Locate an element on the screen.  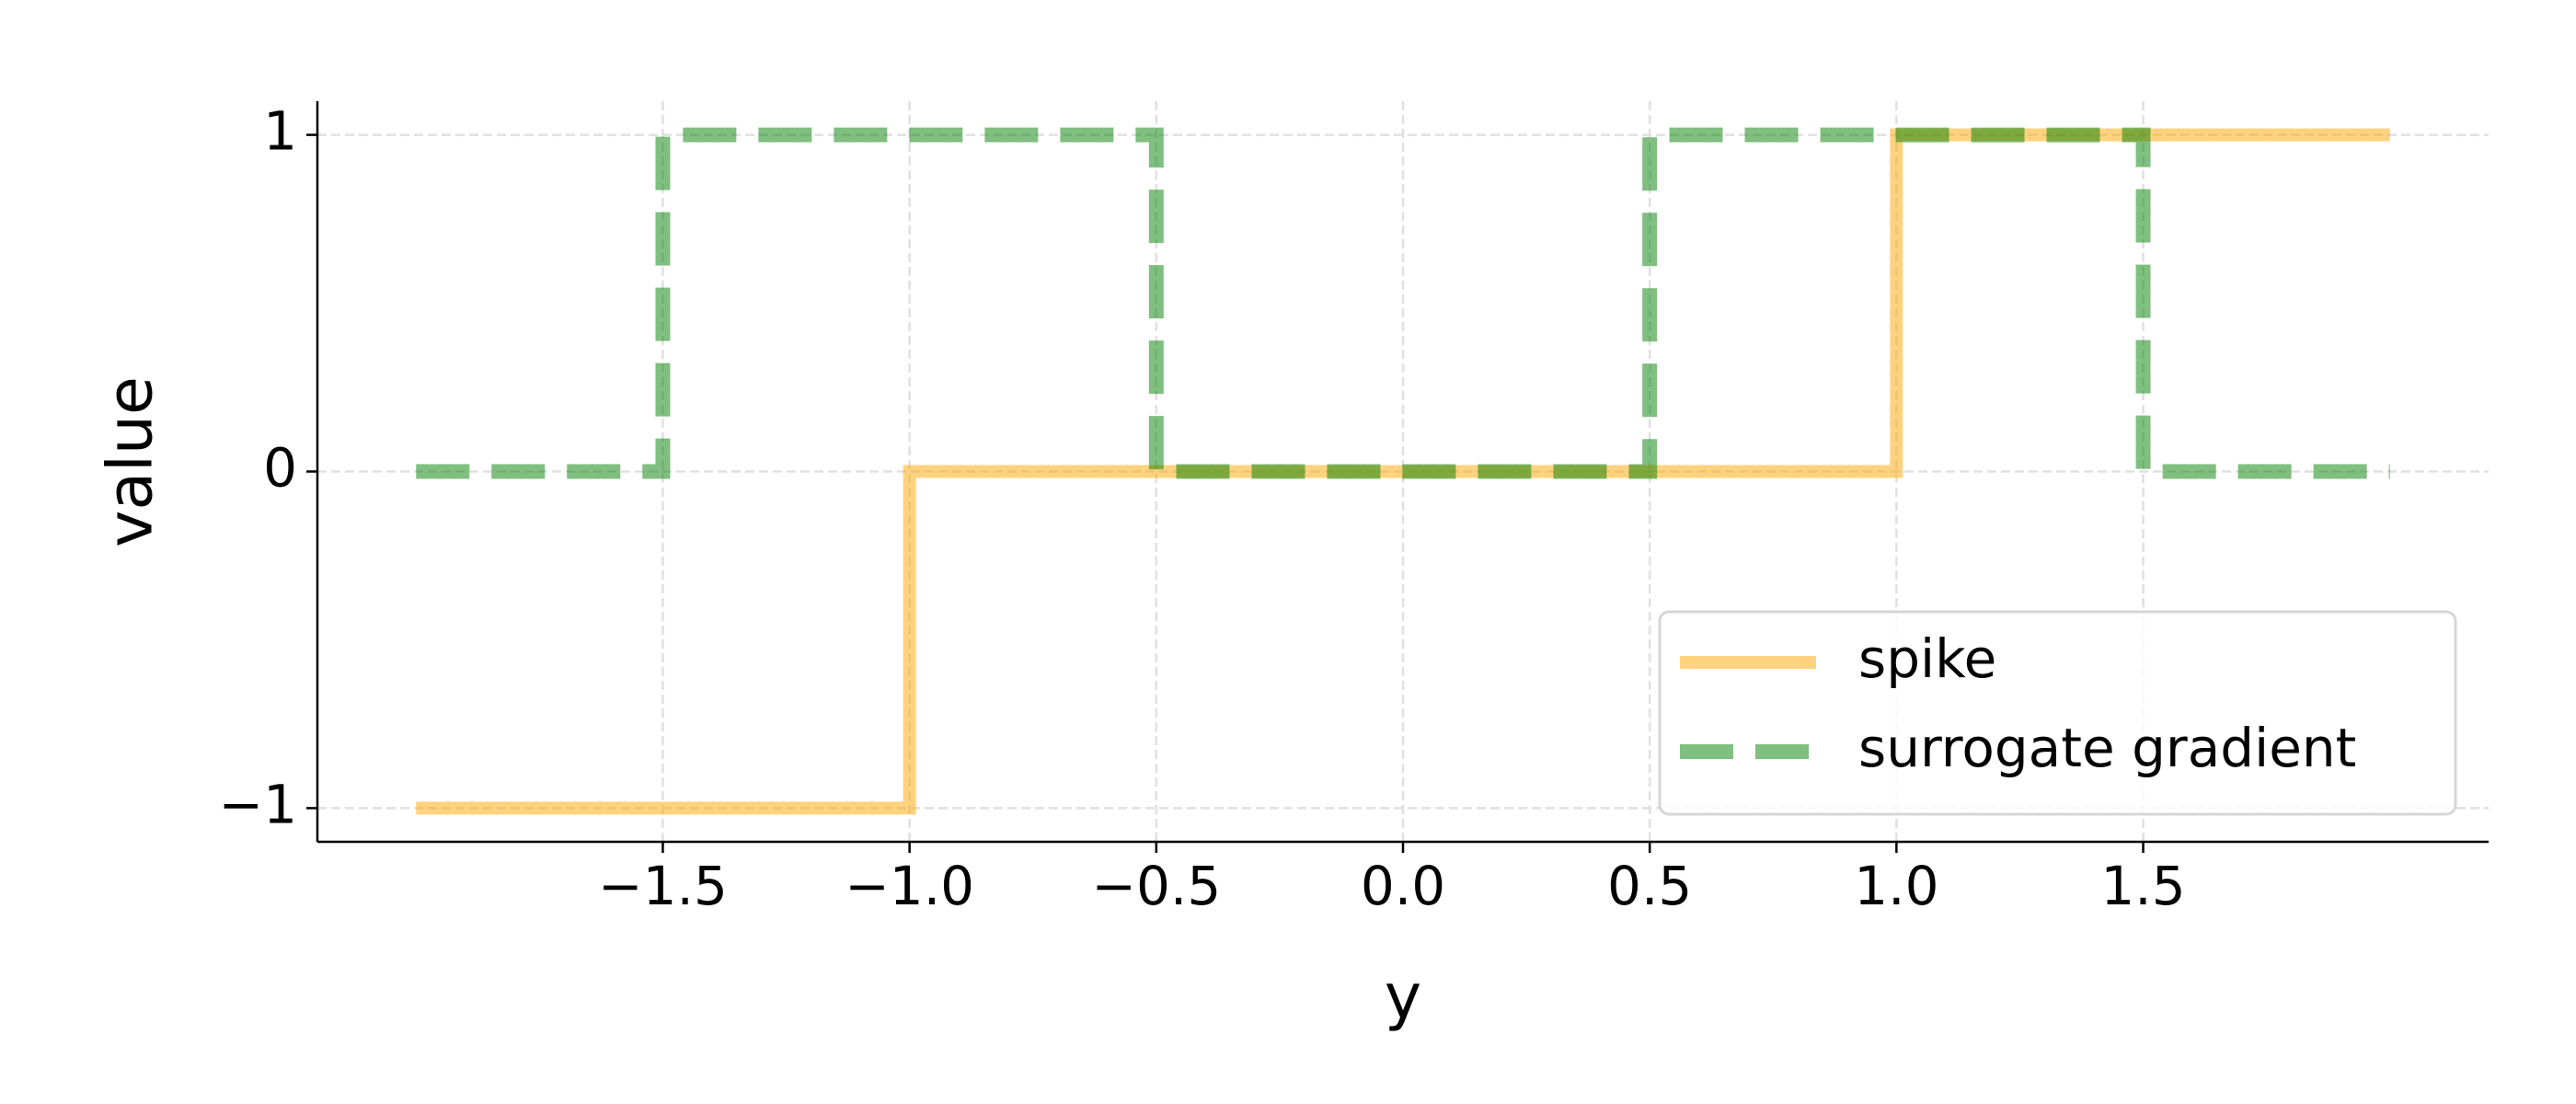
legend-label: spike is located at coordinates (1927, 658).